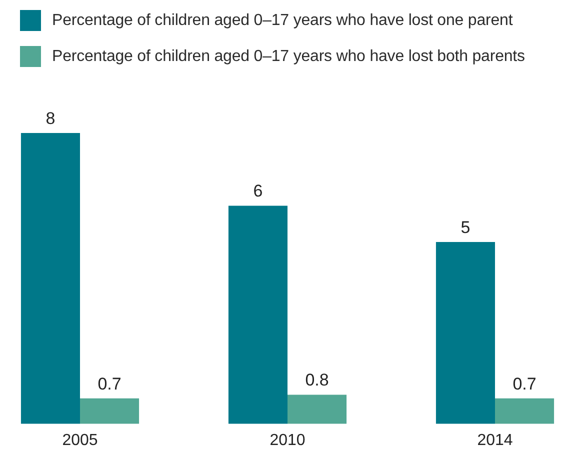  Describe the element at coordinates (288, 440) in the screenshot. I see `x-tick-label: 2010` at that location.